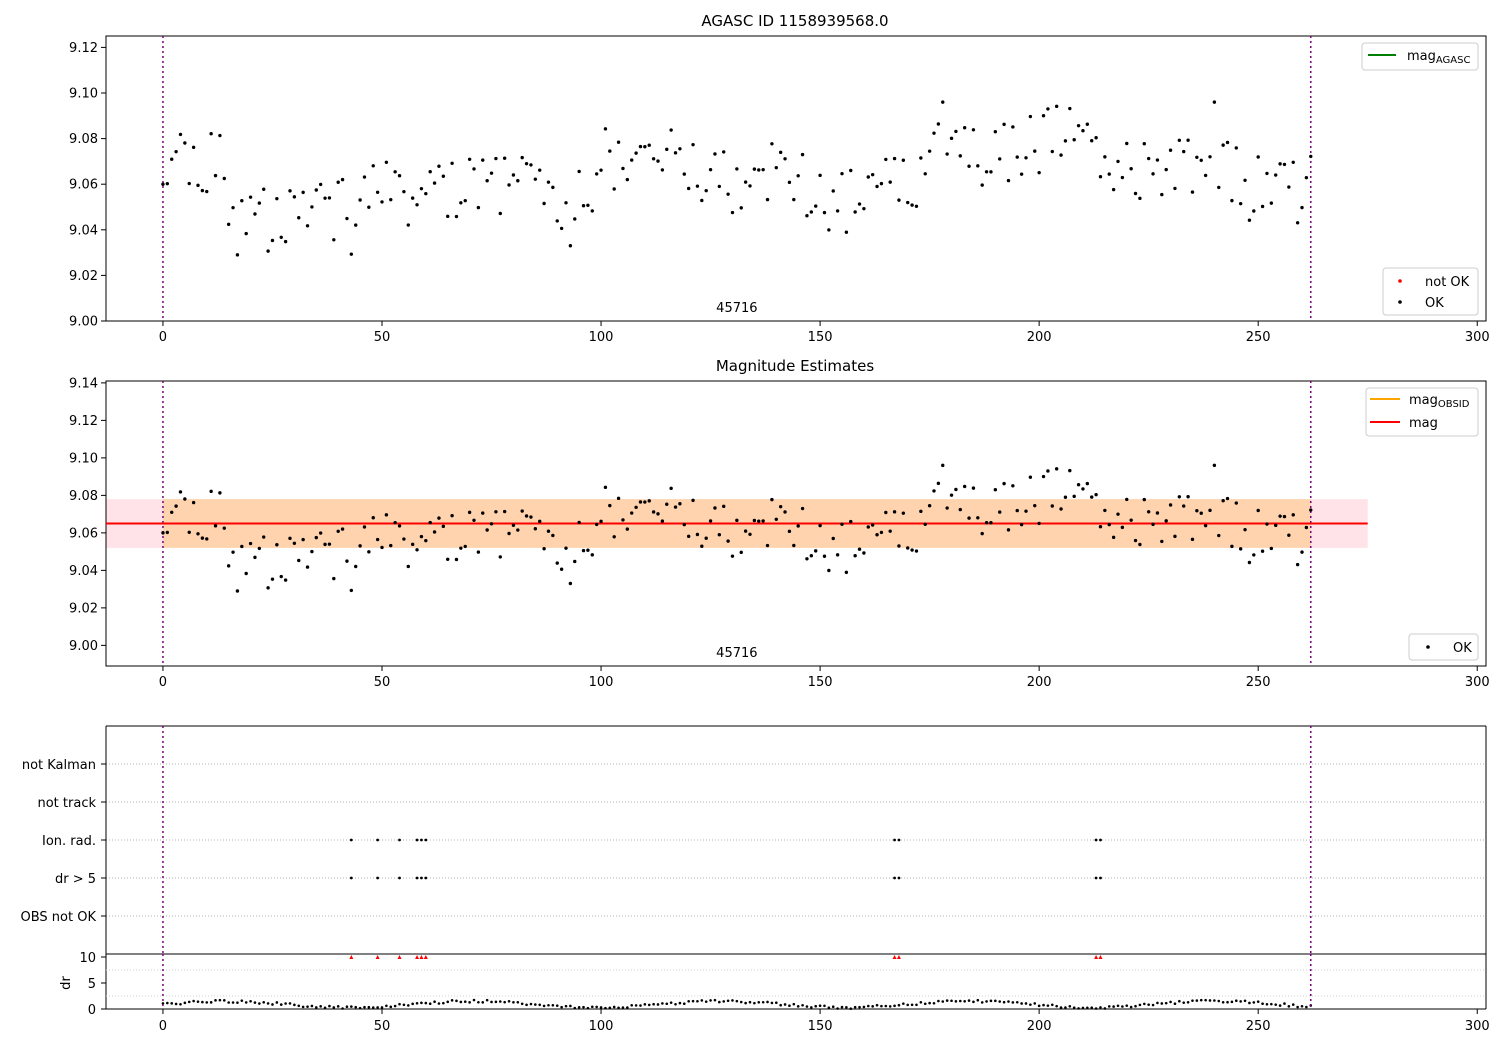  What do you see at coordinates (1430, 291) in the screenshot?
I see `legend-points: not OK OK` at bounding box center [1430, 291].